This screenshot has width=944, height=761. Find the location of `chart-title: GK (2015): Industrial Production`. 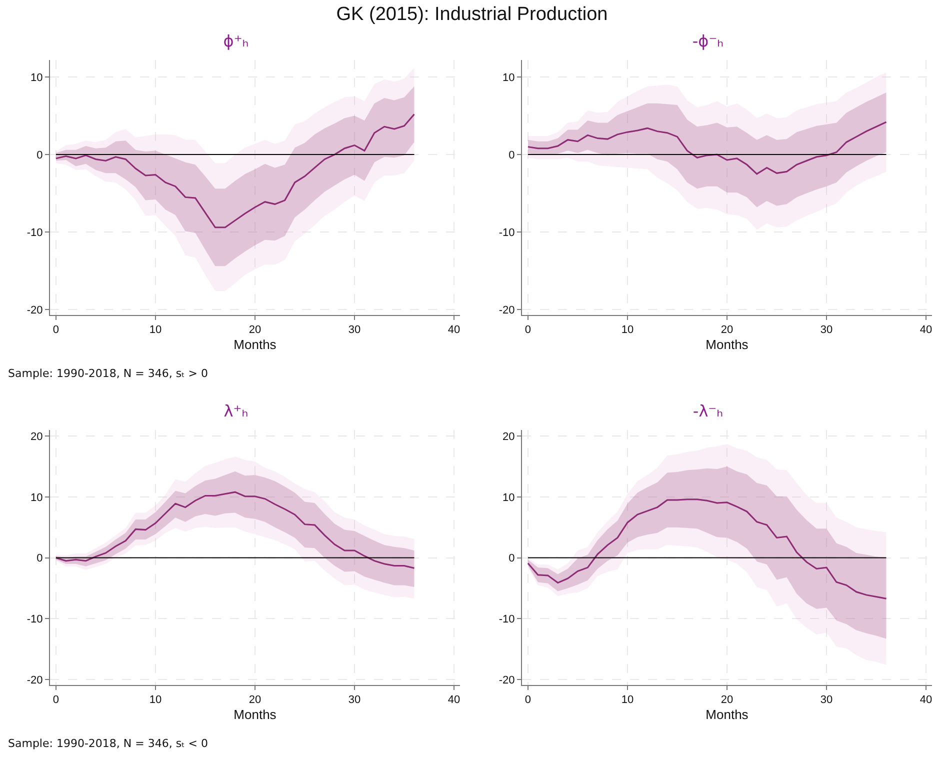

chart-title: GK (2015): Industrial Production is located at coordinates (472, 15).